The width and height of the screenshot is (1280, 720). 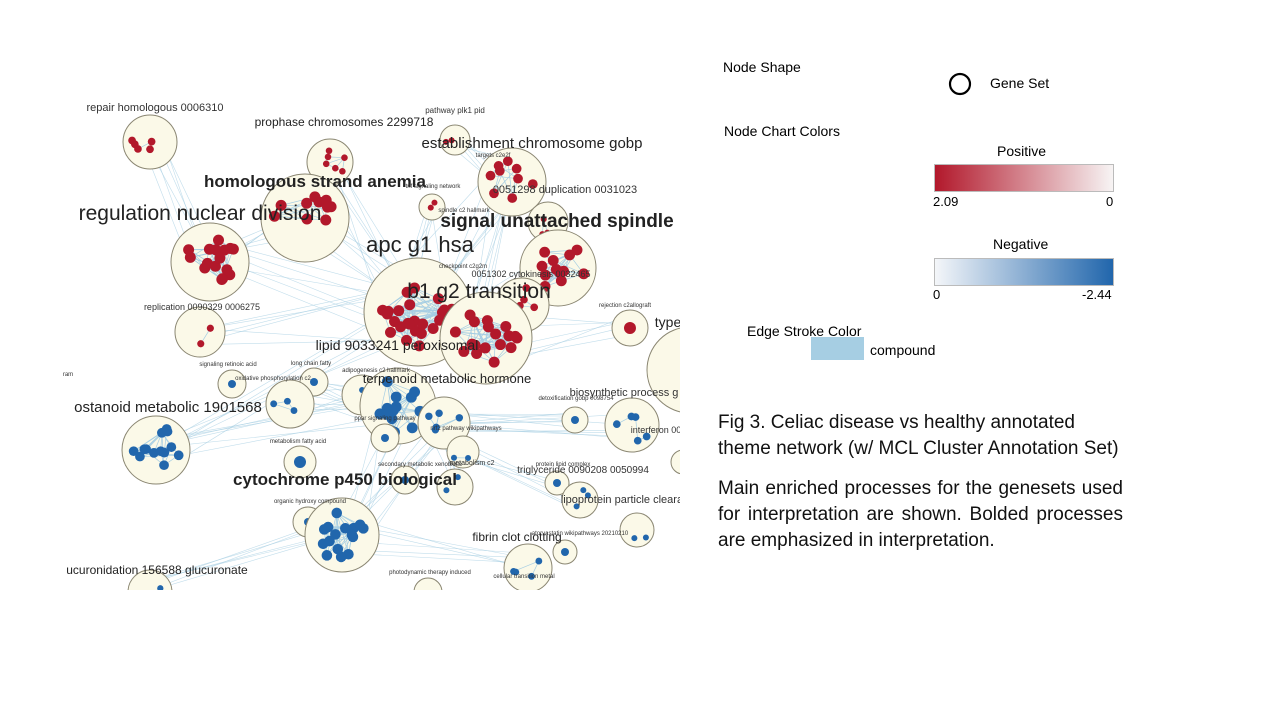 I want to click on cluster-label: 0051298 duplication 0031023, so click(x=565, y=190).